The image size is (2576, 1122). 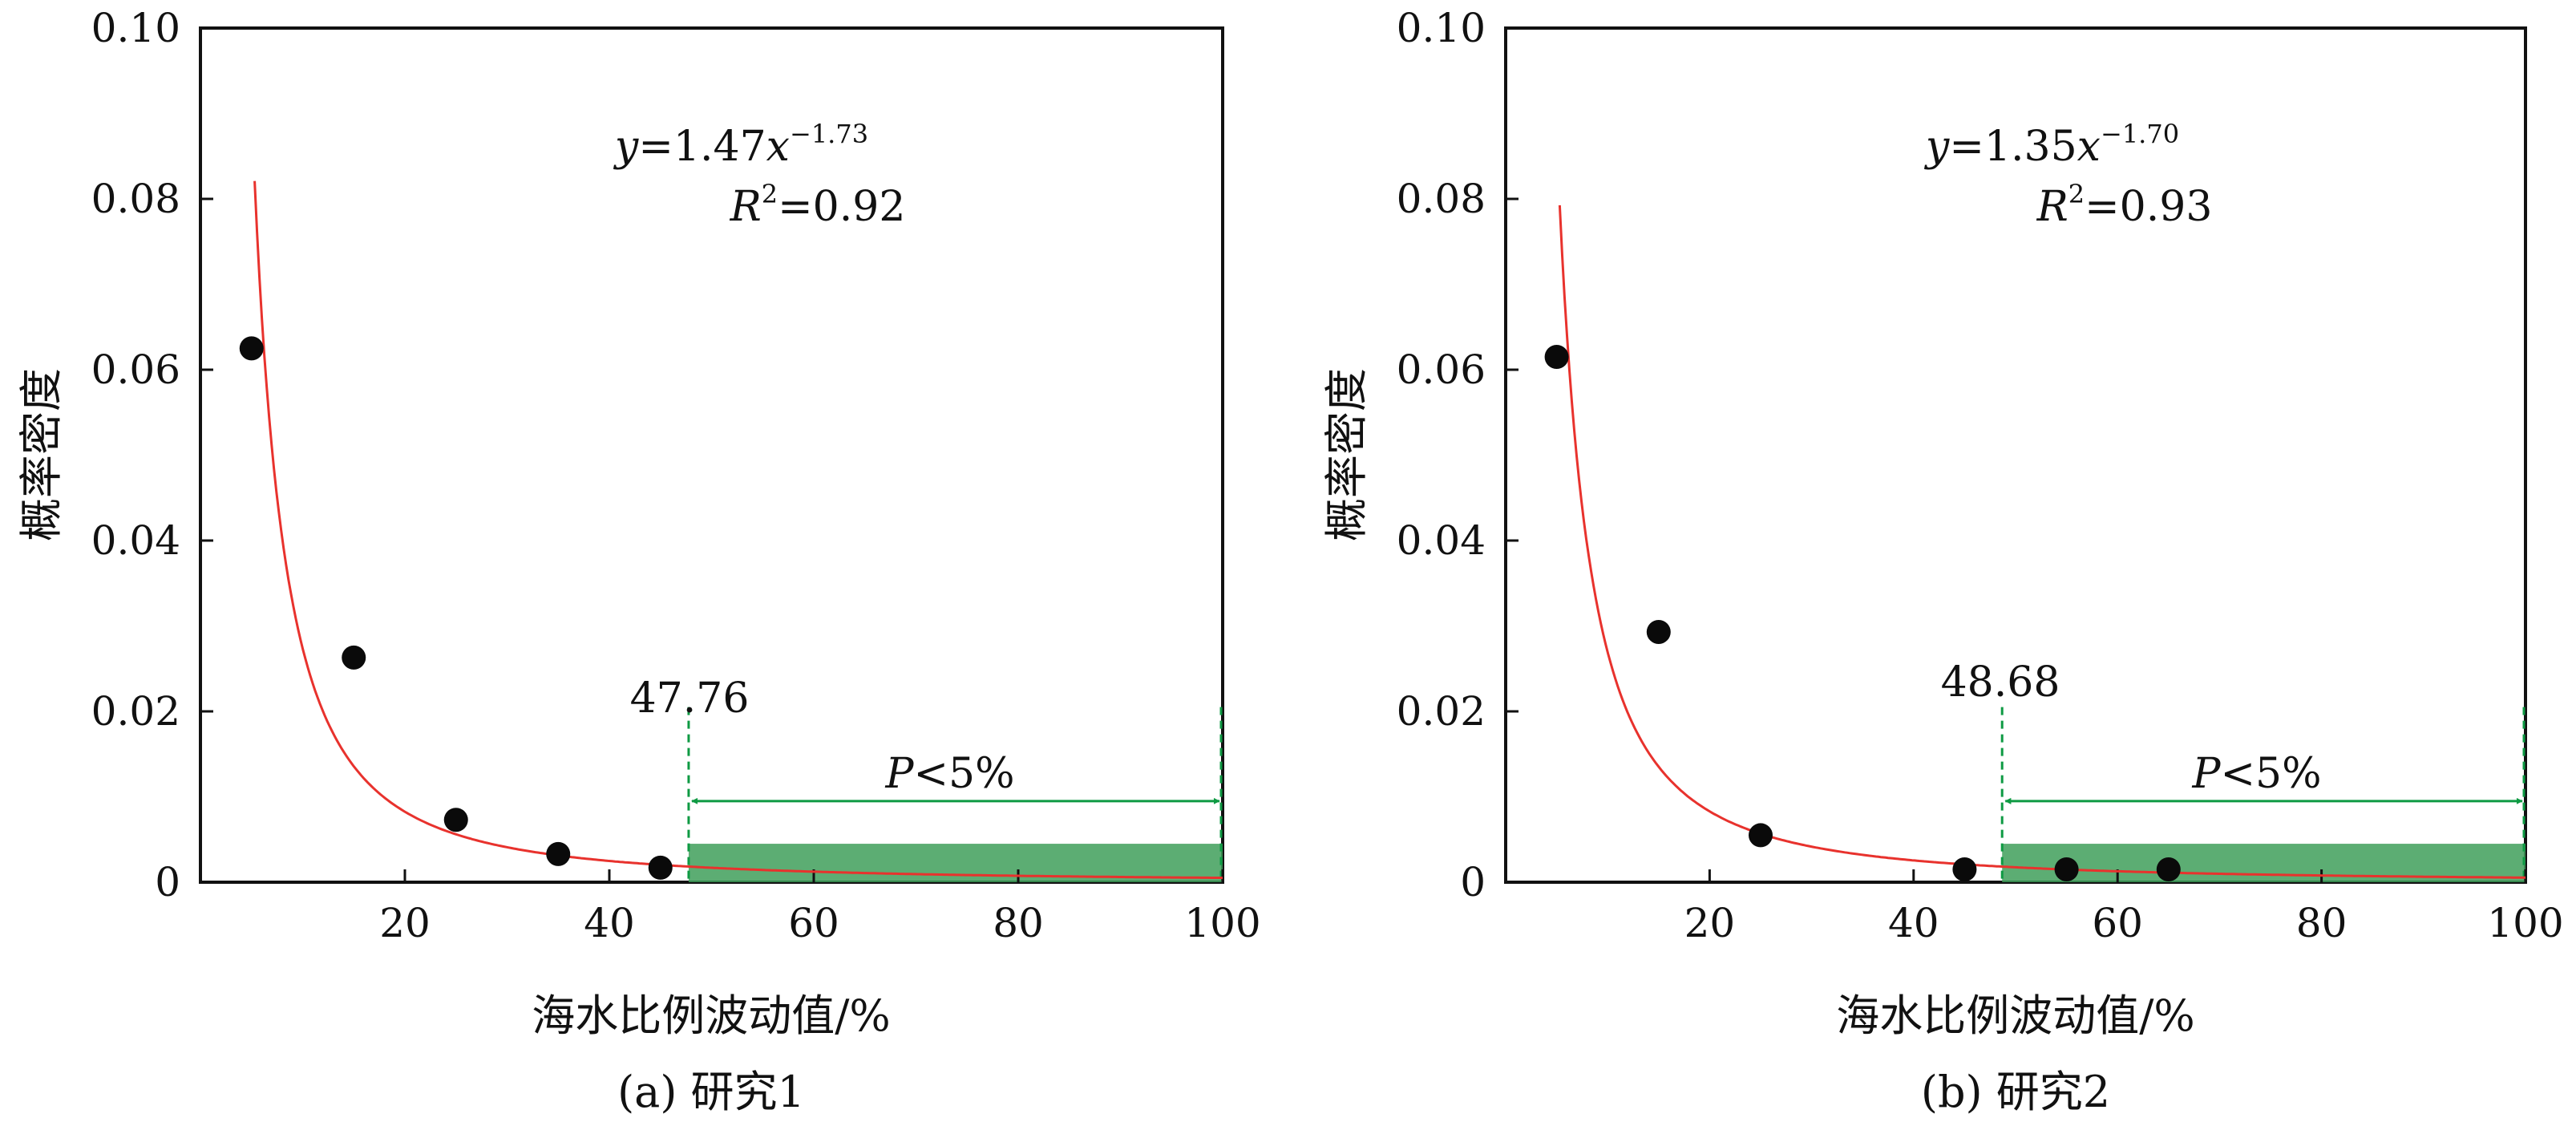 What do you see at coordinates (2525, 923) in the screenshot?
I see `panel-b-x-tick-label: 100` at bounding box center [2525, 923].